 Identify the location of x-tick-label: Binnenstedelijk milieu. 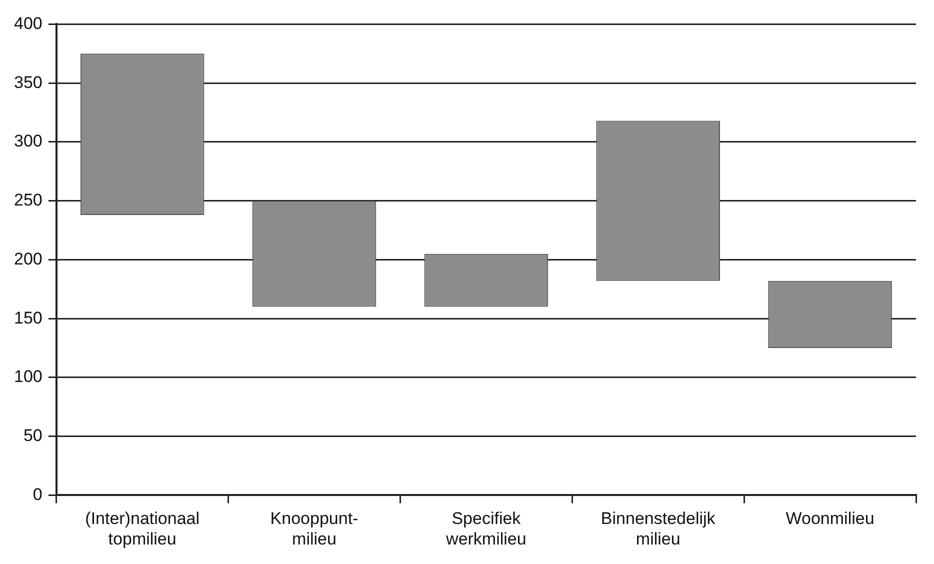
(658, 528).